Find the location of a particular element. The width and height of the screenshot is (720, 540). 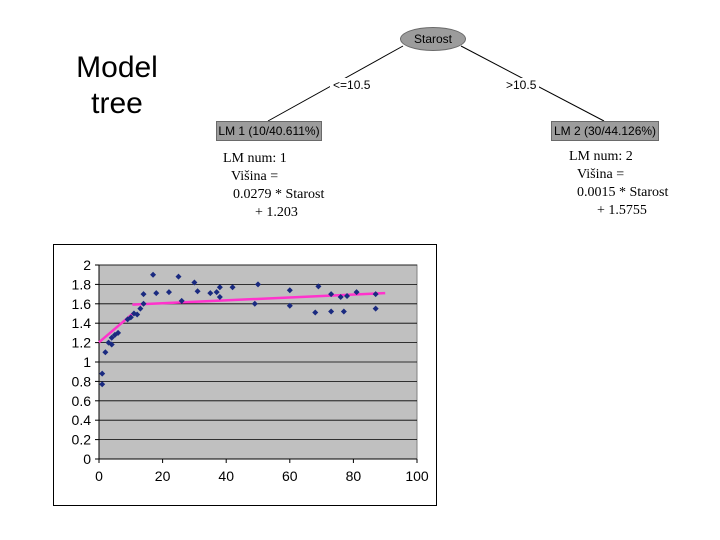

y-tick-label: 0 is located at coordinates (87, 459).